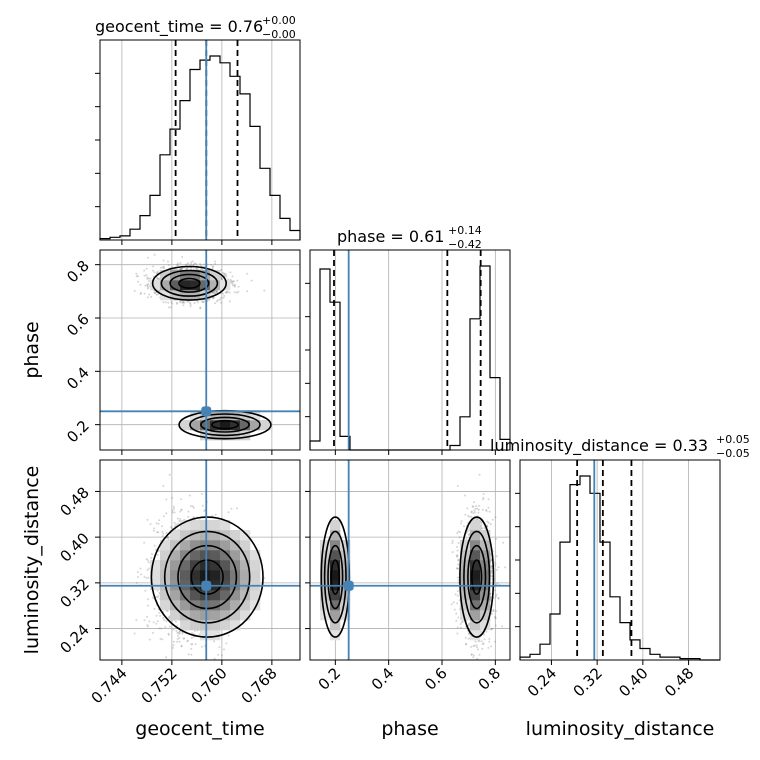  I want to click on panel-geocent-time-vs-luminosity-distance, so click(200, 560).